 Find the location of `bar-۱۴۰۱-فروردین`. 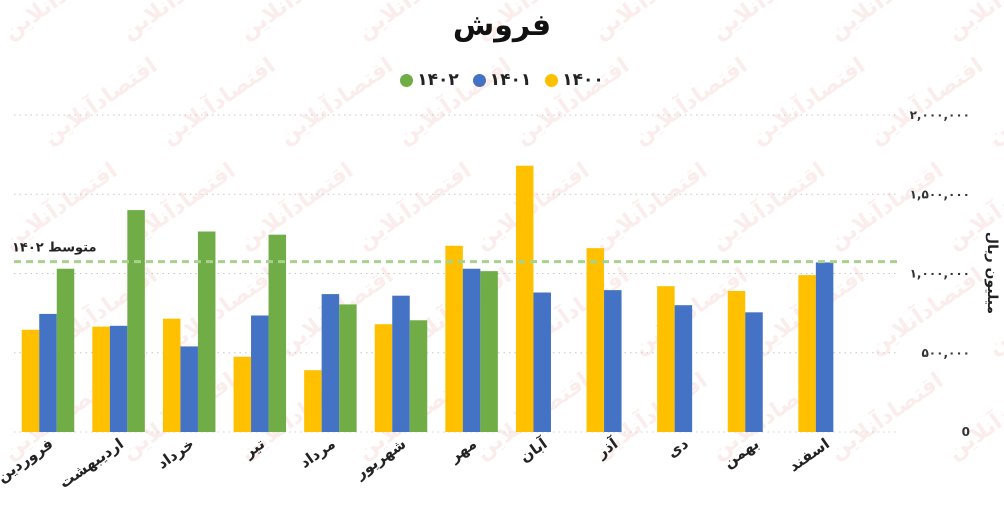

bar-۱۴۰۱-فروردین is located at coordinates (48, 372).